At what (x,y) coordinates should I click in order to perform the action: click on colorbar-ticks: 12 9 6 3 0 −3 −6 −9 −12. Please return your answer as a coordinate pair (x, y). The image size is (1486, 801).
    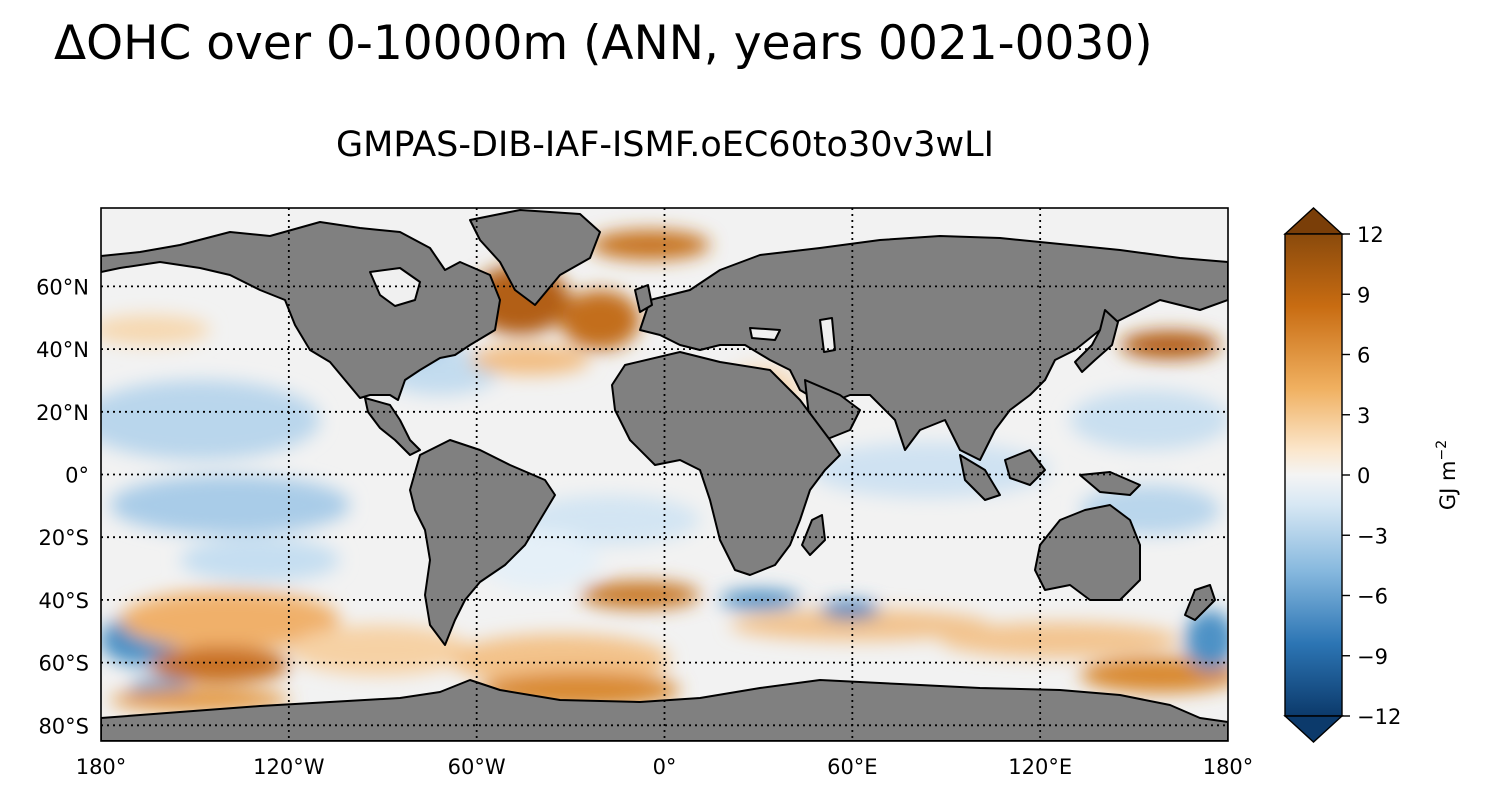
    Looking at the image, I should click on (1371, 476).